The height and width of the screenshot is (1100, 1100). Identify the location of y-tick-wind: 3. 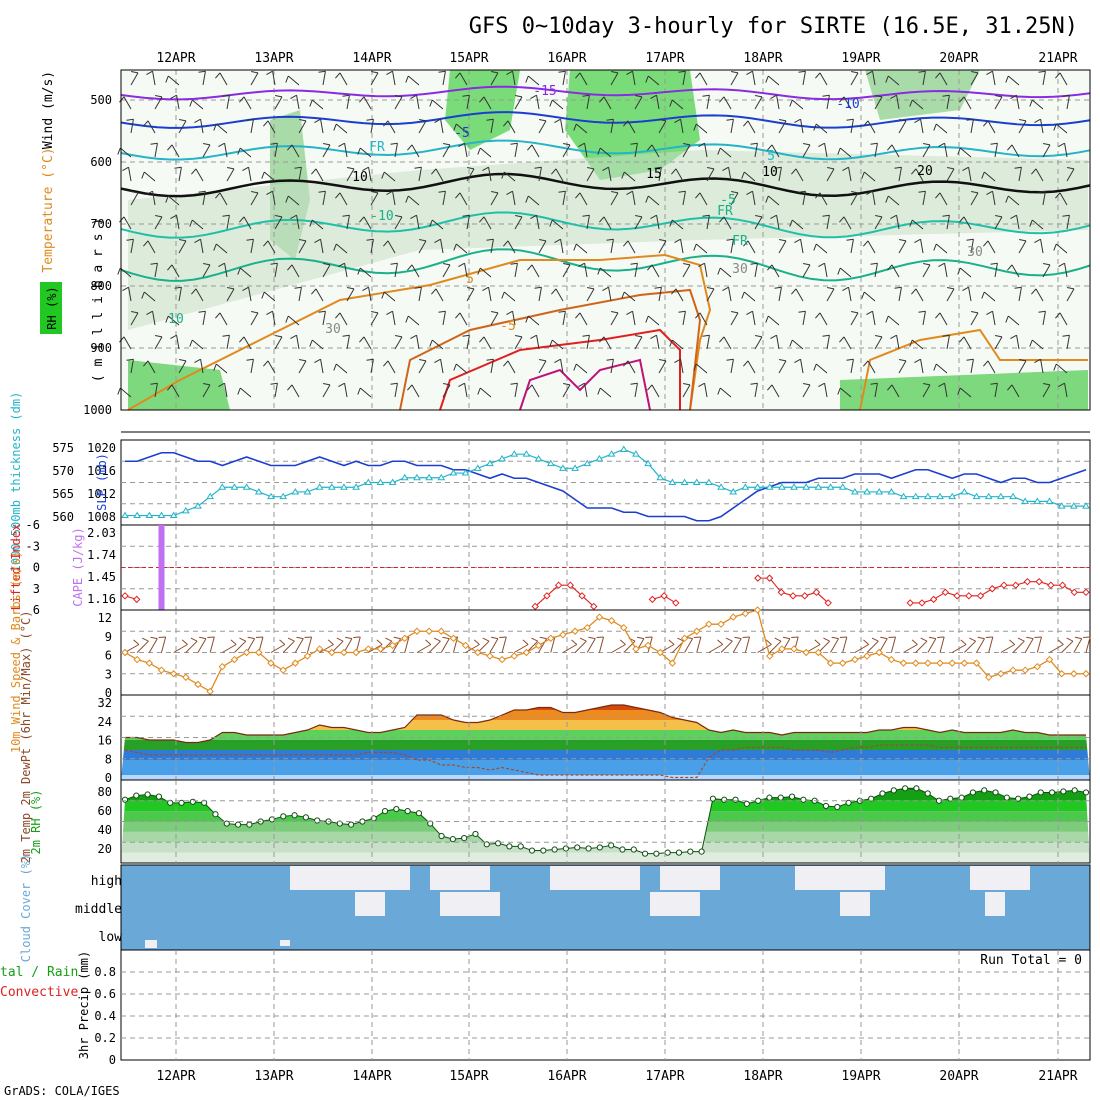
(108, 674).